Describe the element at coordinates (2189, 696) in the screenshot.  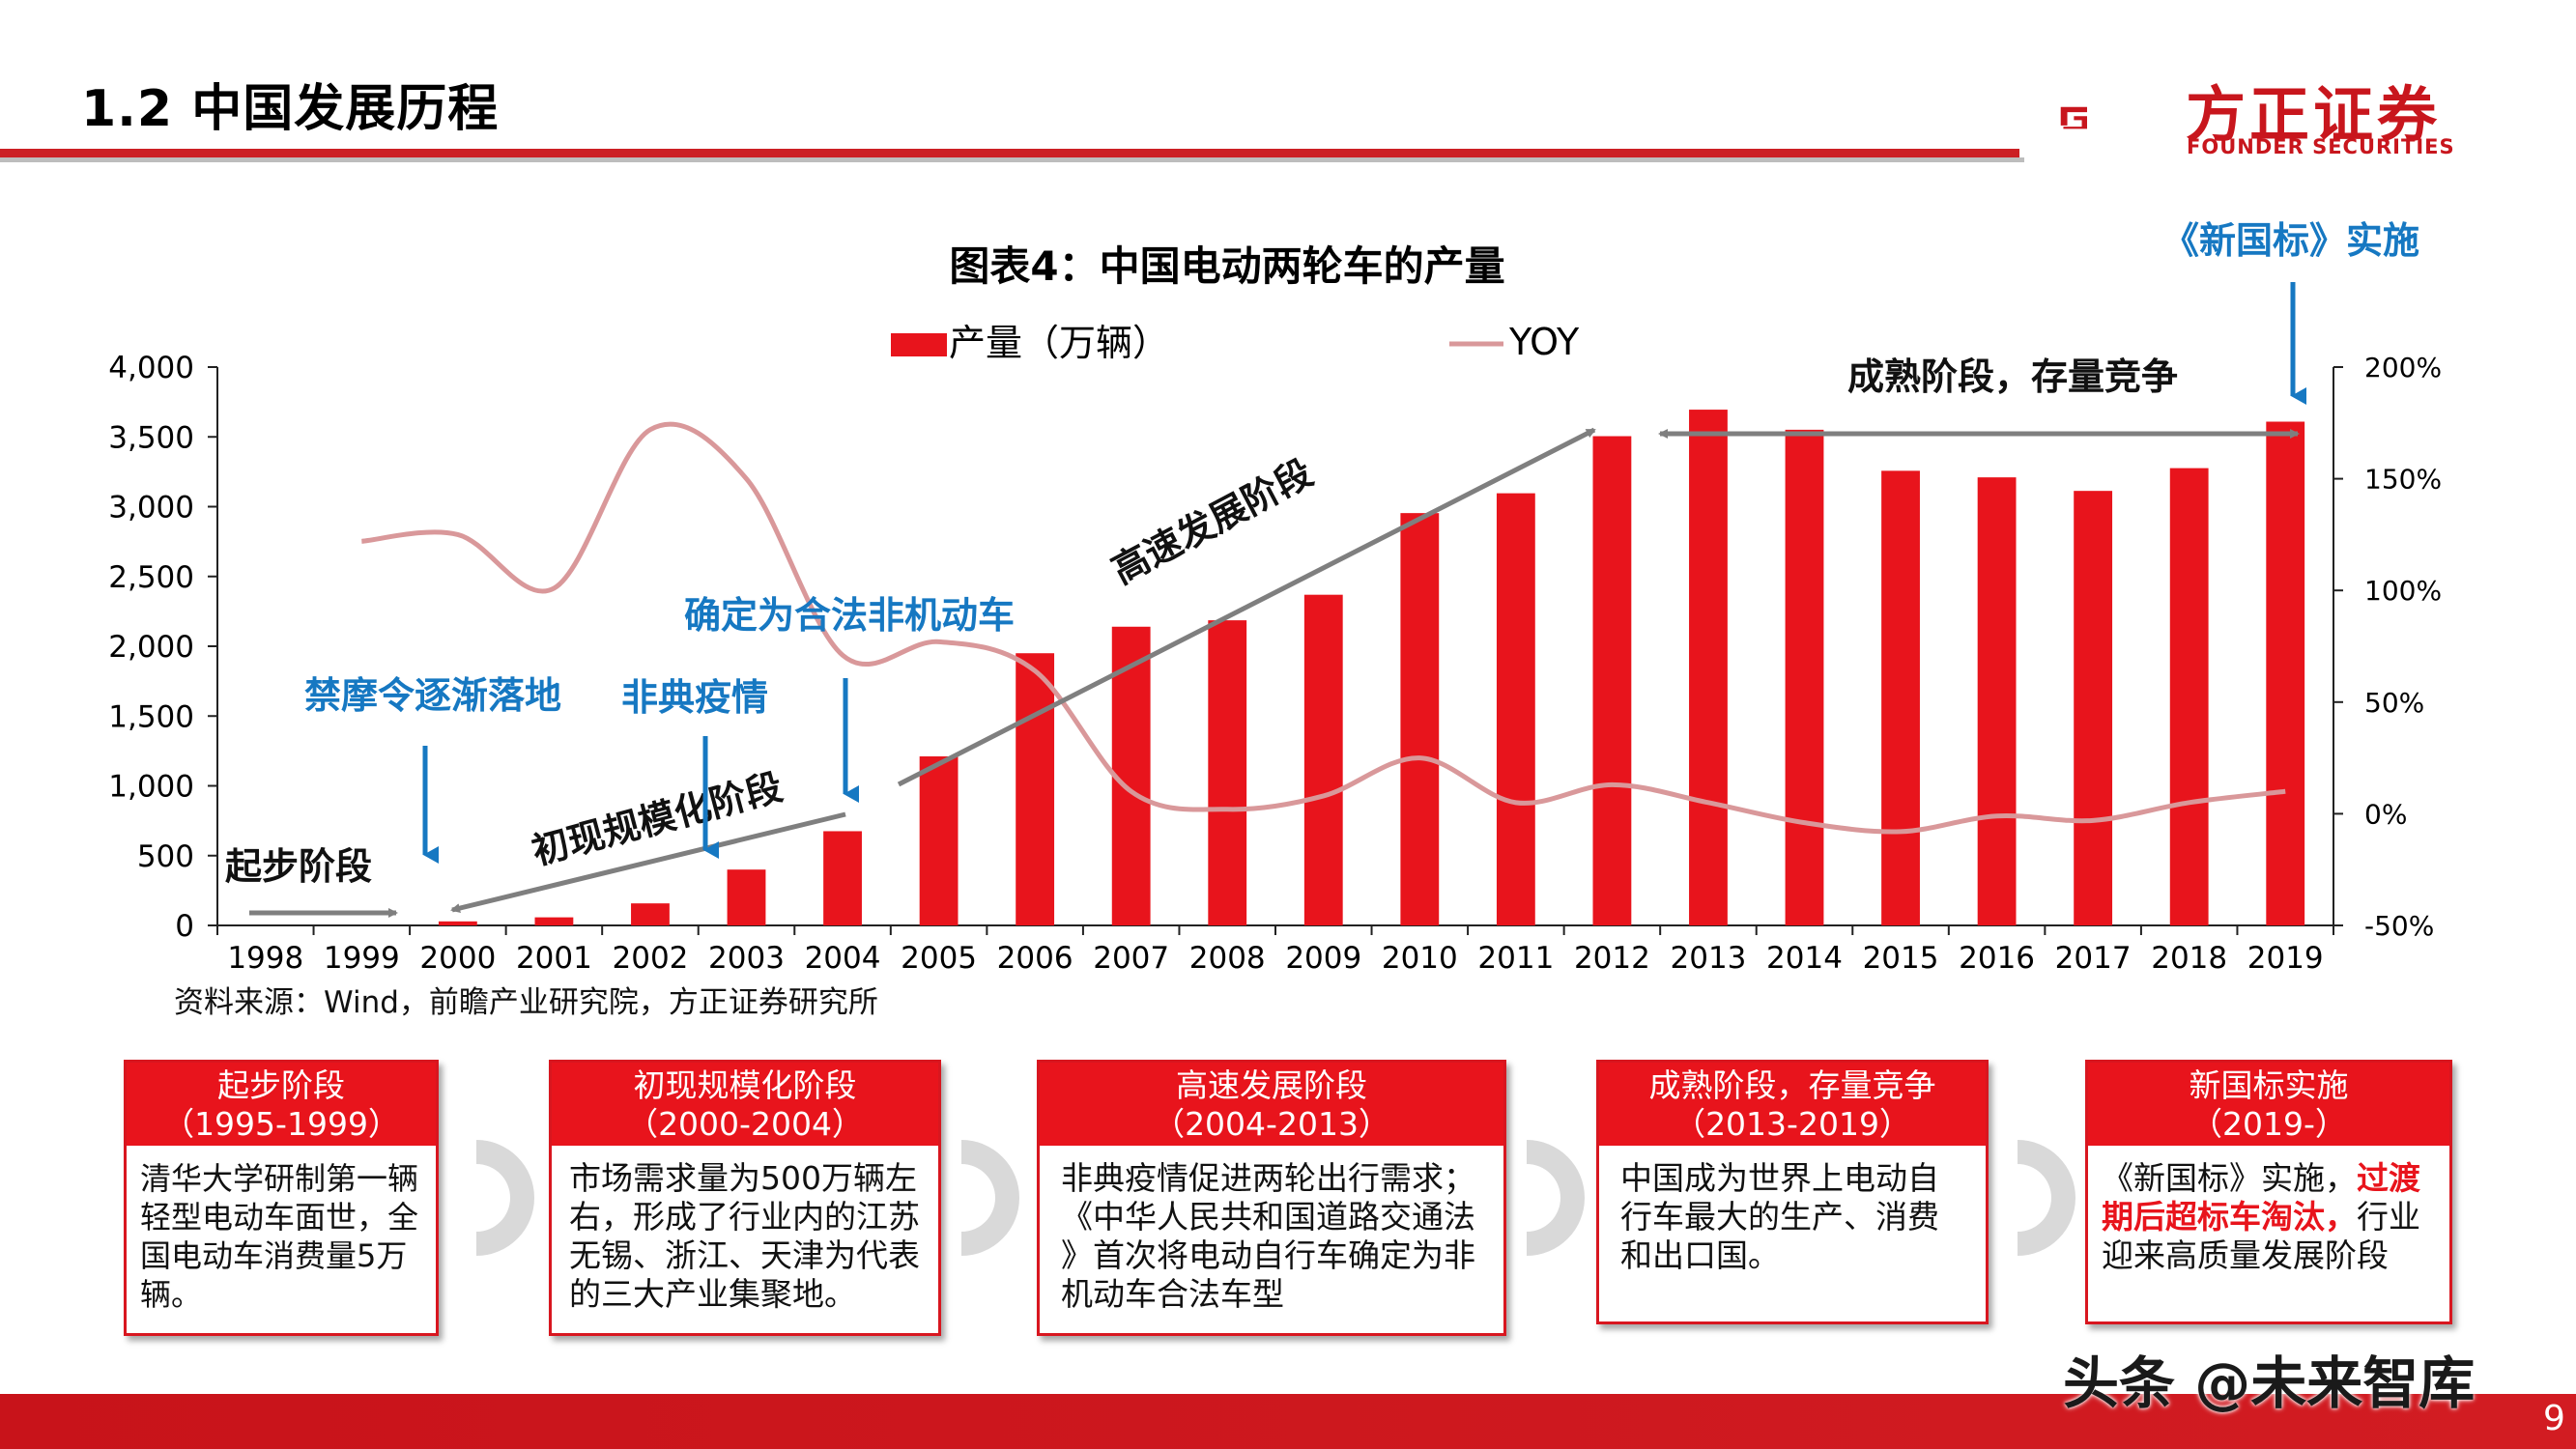
I see `bar-2018` at that location.